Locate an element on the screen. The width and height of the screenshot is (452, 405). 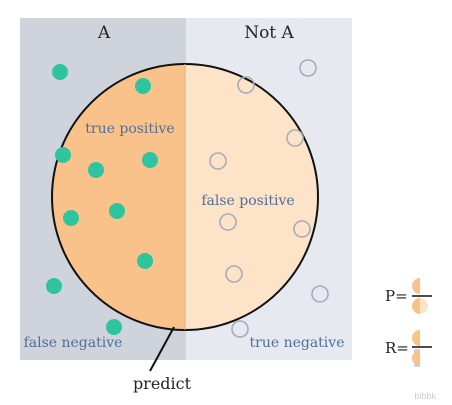
region-not-a-title: Not A is located at coordinates (269, 33).